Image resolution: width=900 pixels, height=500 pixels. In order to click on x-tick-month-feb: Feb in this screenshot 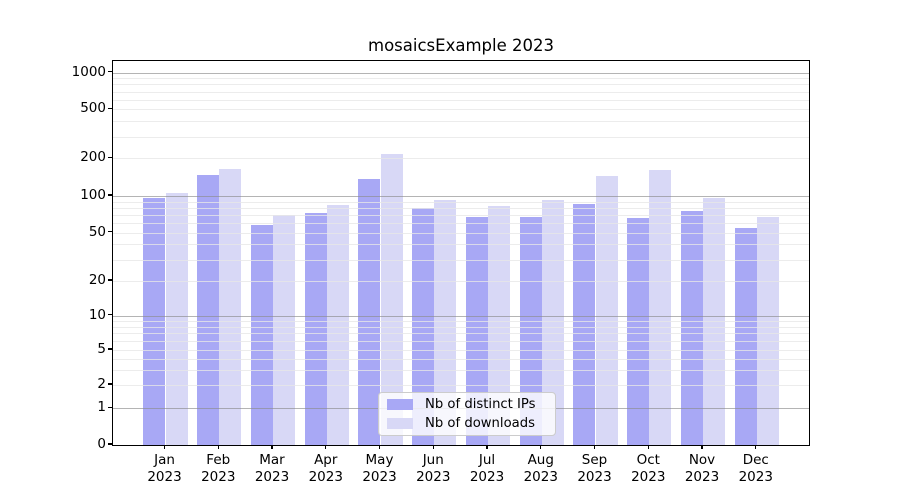, I will do `click(218, 460)`.